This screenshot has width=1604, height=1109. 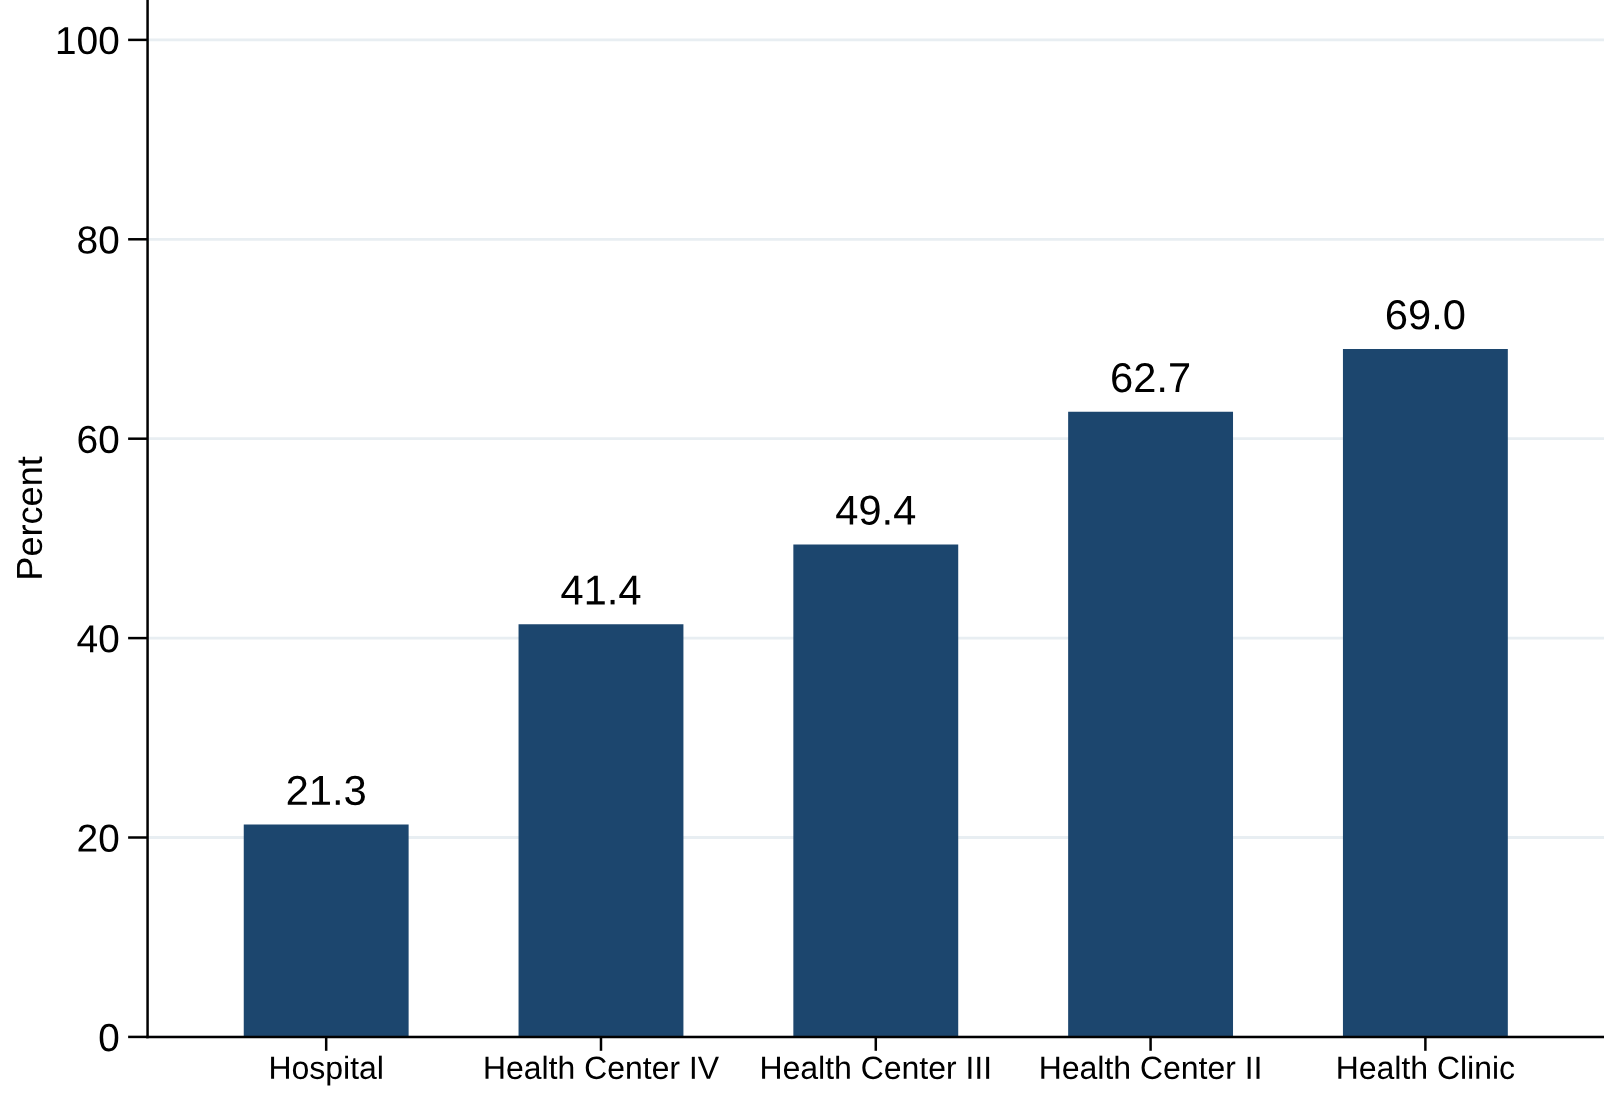 What do you see at coordinates (326, 1070) in the screenshot?
I see `x-tick-label: Hospital` at bounding box center [326, 1070].